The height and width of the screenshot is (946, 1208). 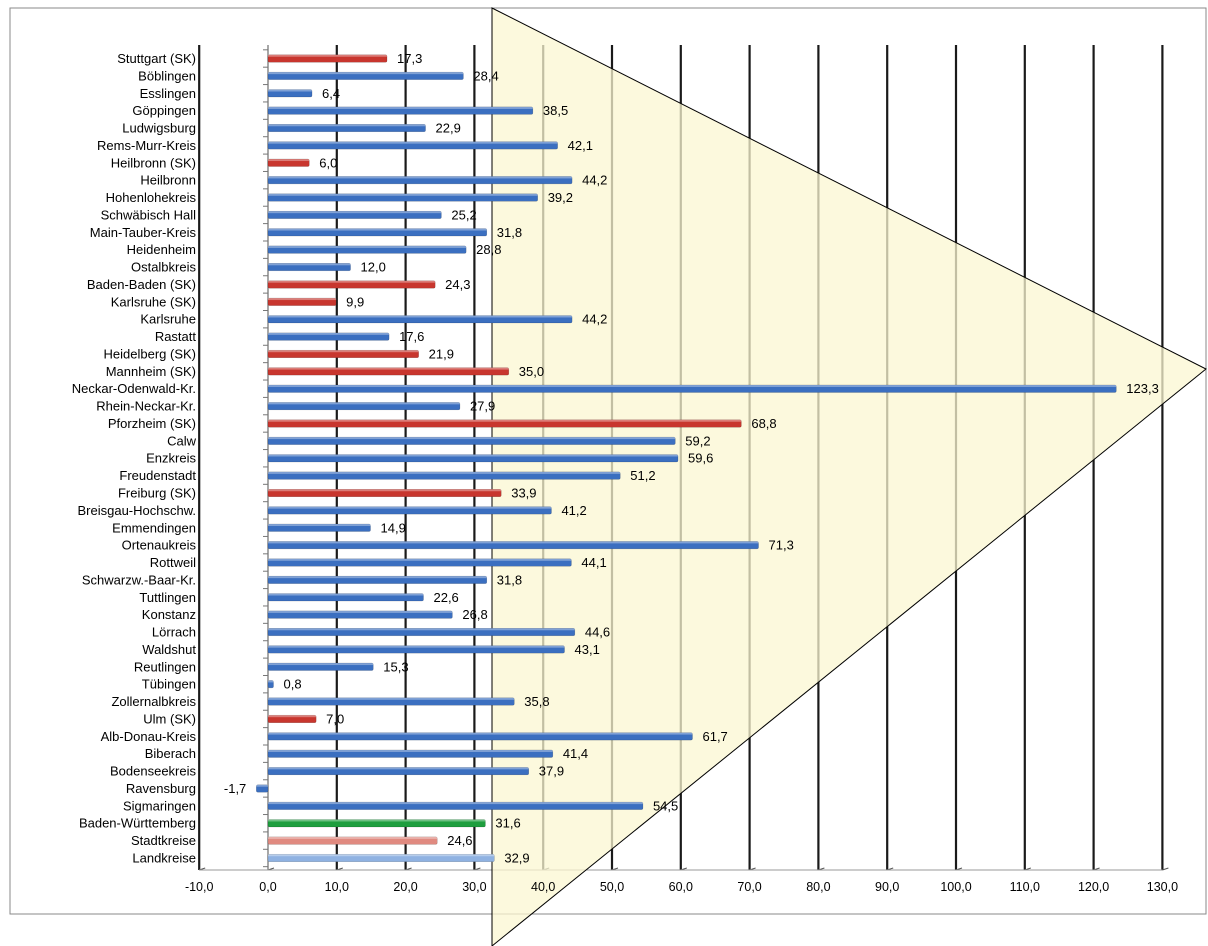 I want to click on x-tick-label: -10,0, so click(x=199, y=887).